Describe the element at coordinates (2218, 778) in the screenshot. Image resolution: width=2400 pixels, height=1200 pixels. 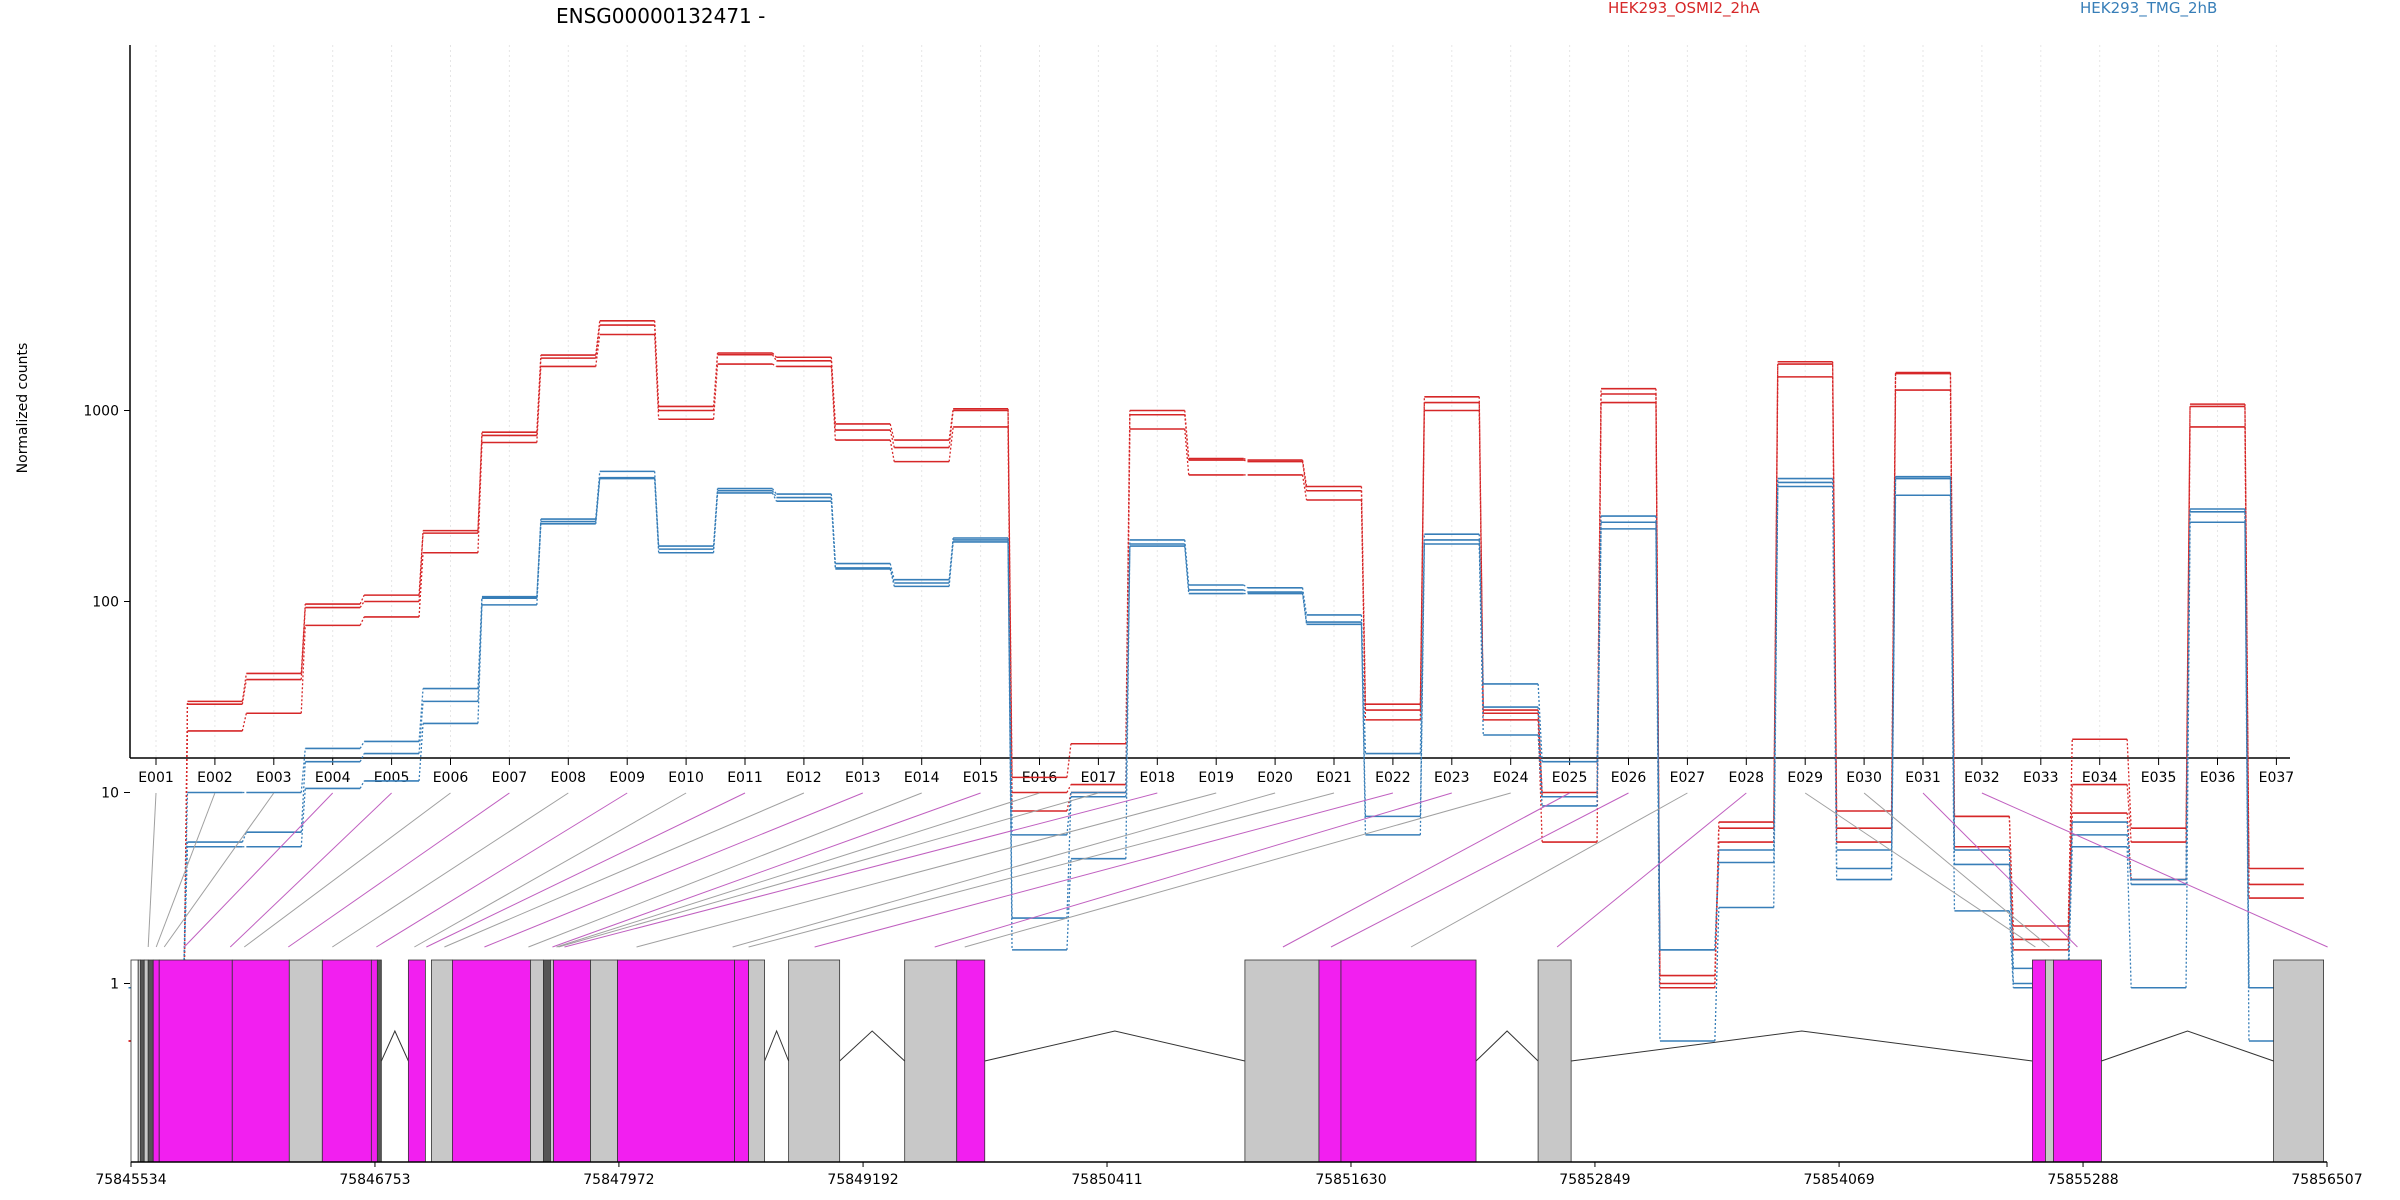
I see `x-tick-label-E036: E036` at that location.